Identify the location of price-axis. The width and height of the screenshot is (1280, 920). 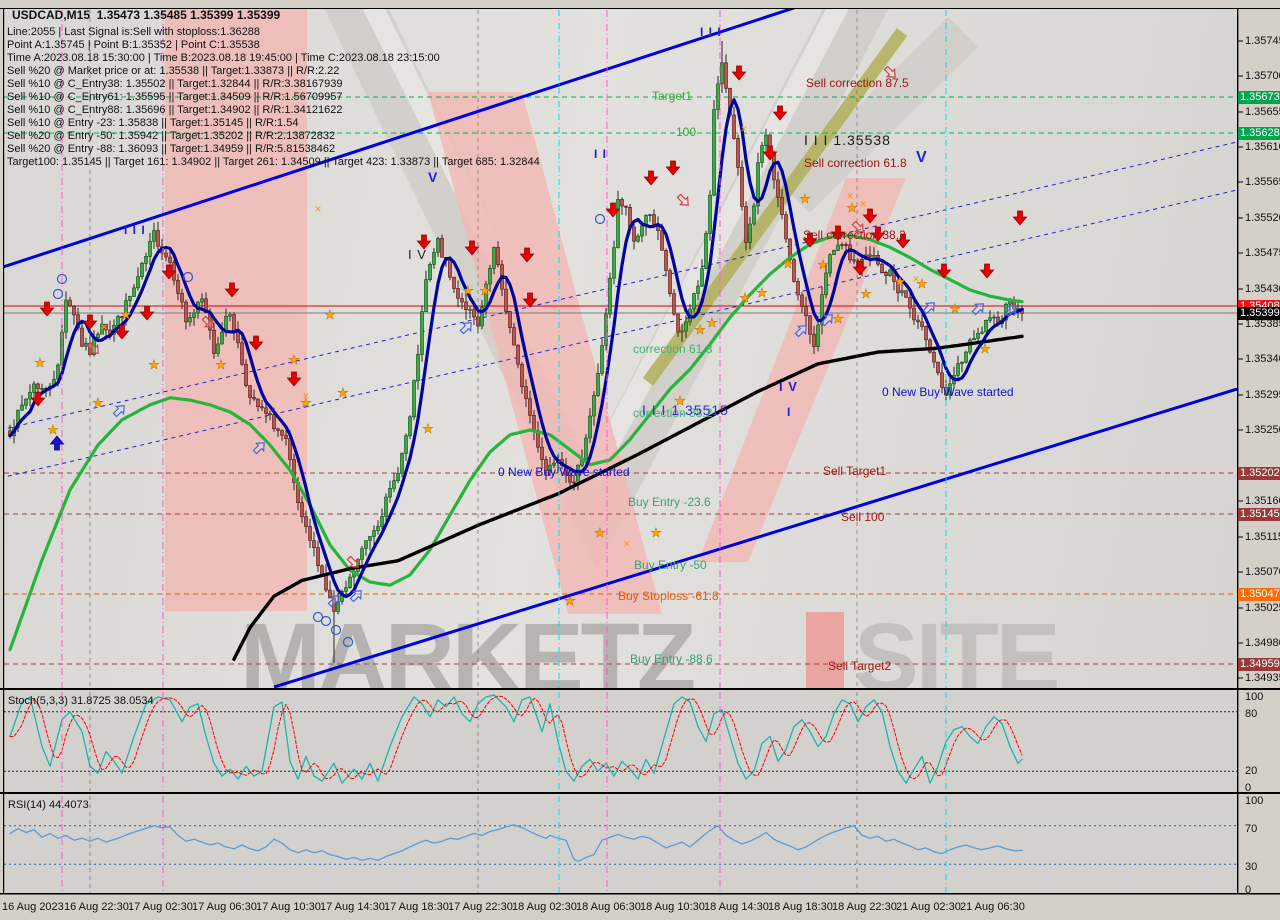
(1259, 447).